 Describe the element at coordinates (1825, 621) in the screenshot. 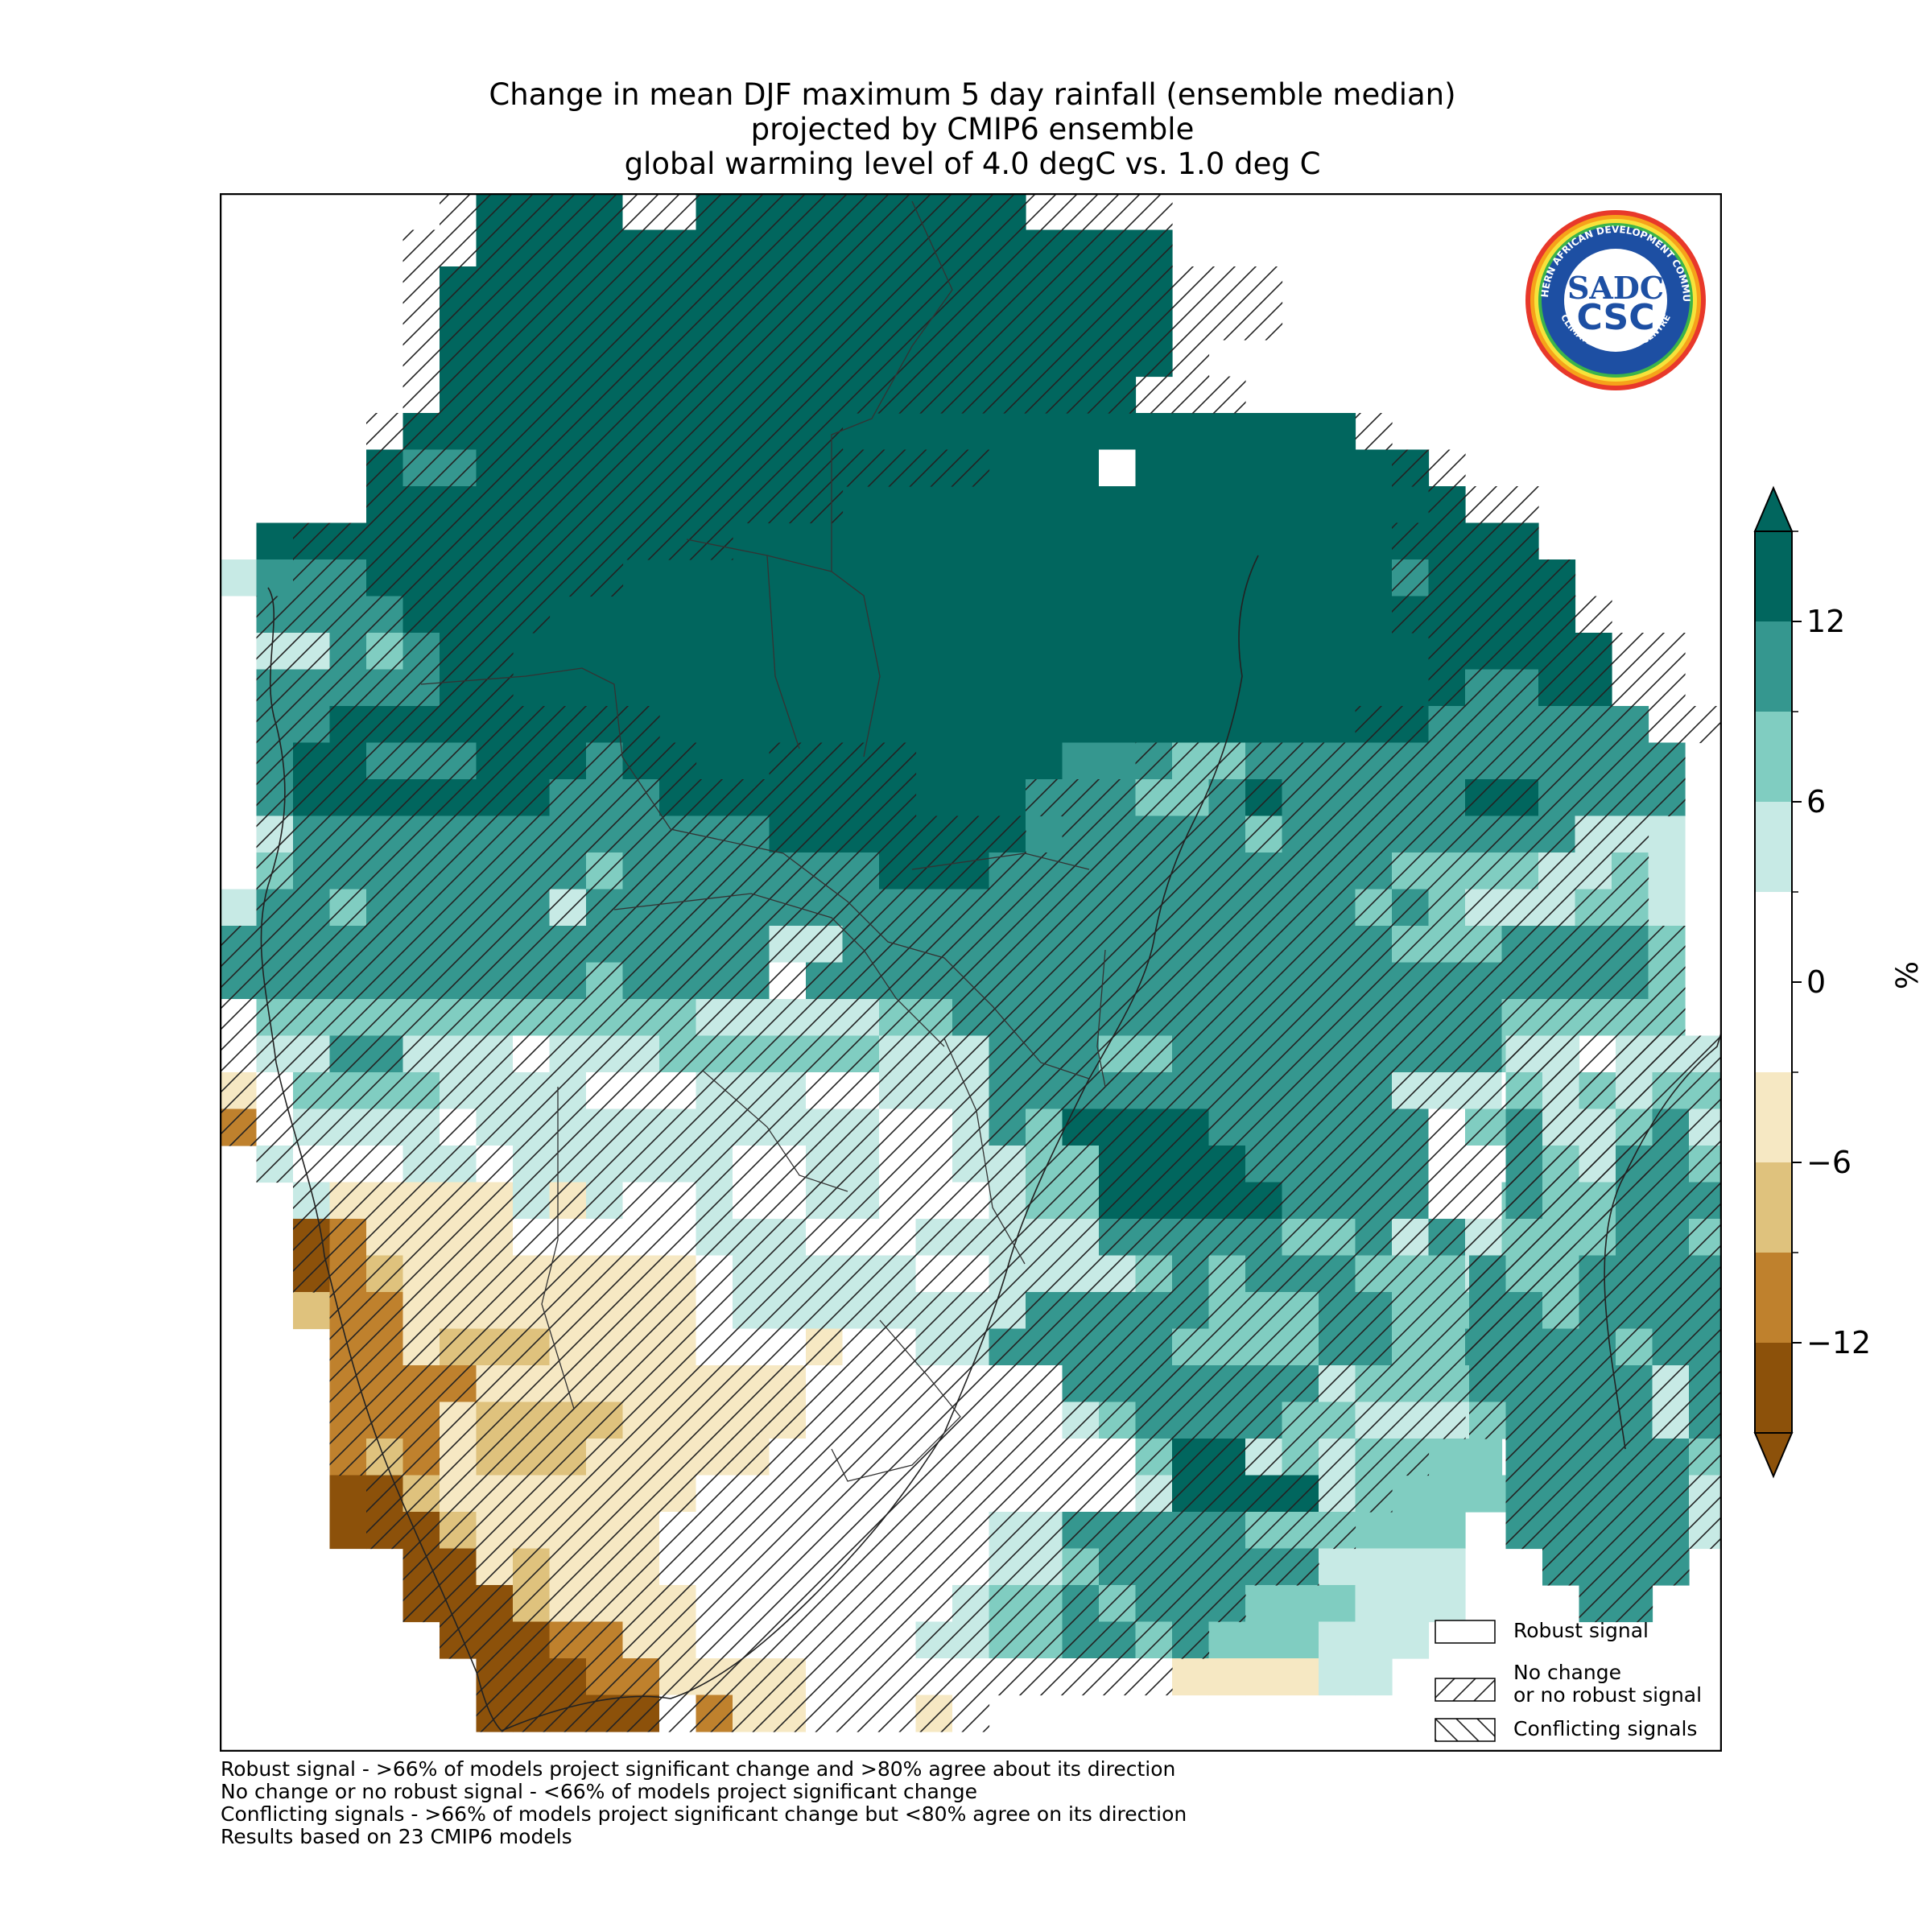

I see `colorbar-tick-label: 12` at that location.